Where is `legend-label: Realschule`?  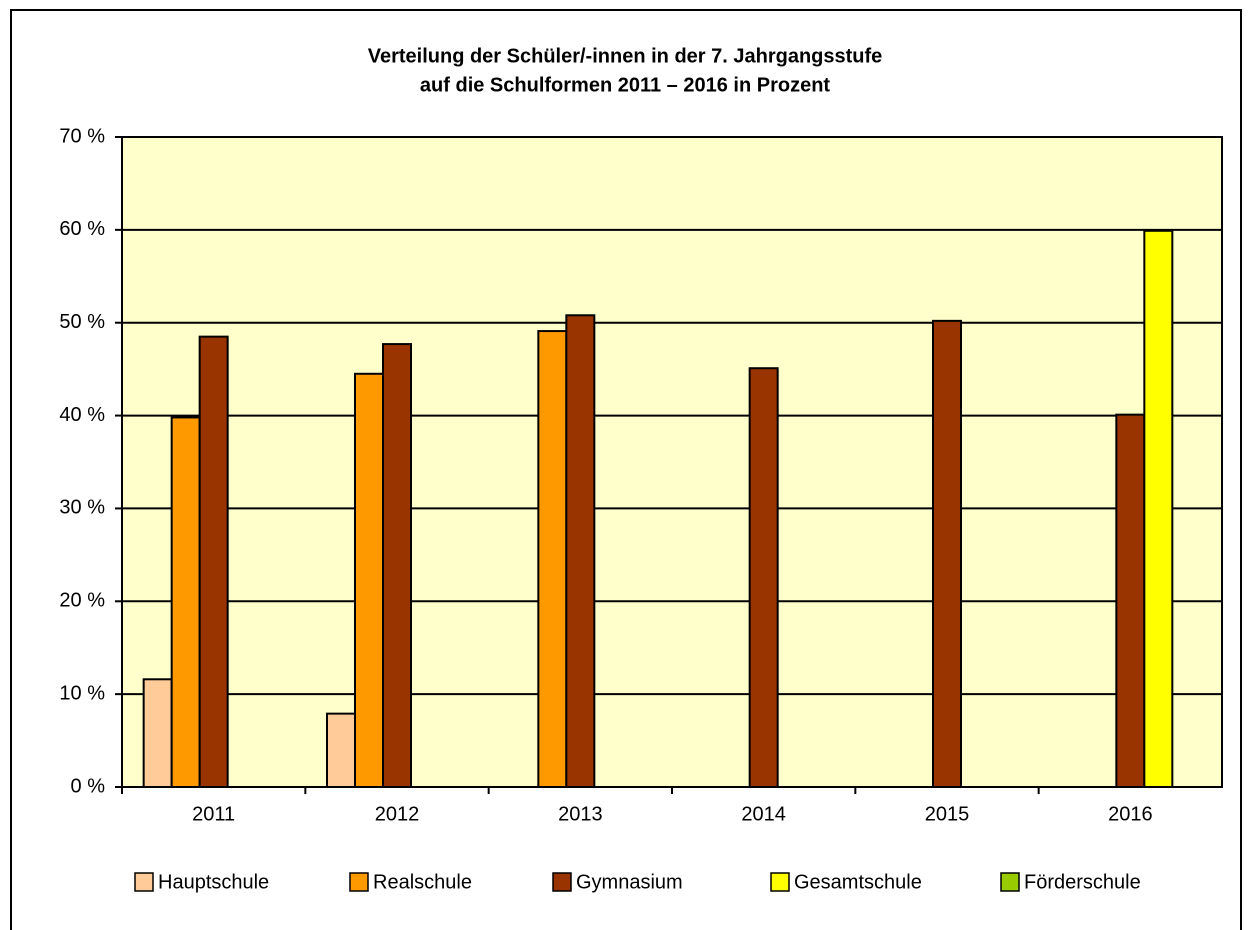
legend-label: Realschule is located at coordinates (422, 882).